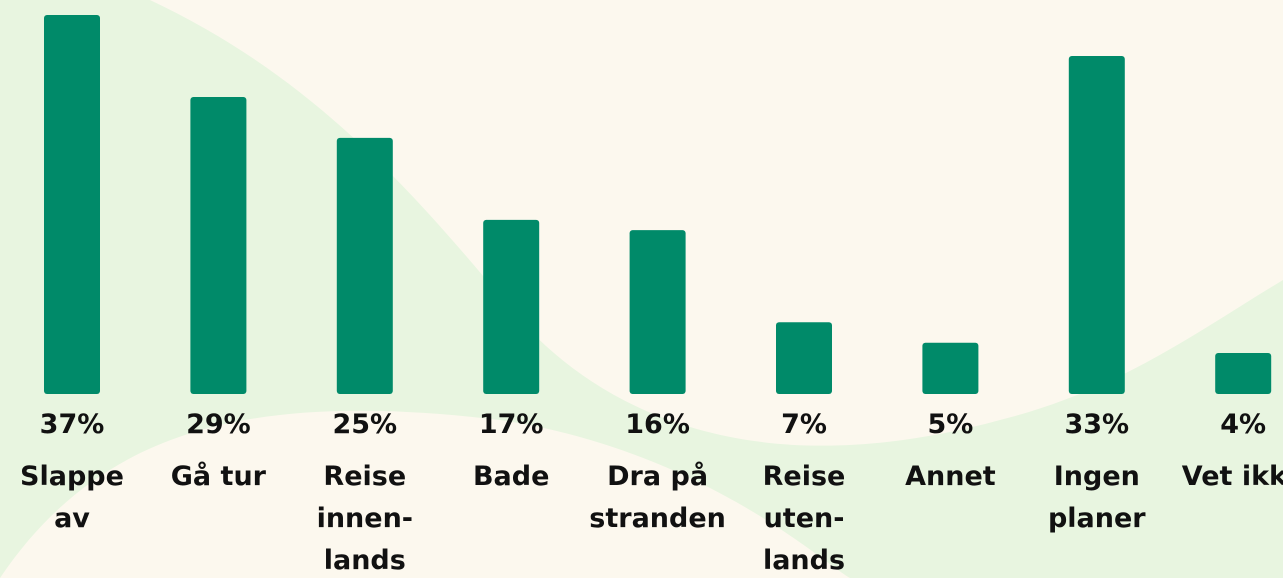 Image resolution: width=1283 pixels, height=578 pixels. Describe the element at coordinates (218, 476) in the screenshot. I see `category-label: Gå tur` at that location.